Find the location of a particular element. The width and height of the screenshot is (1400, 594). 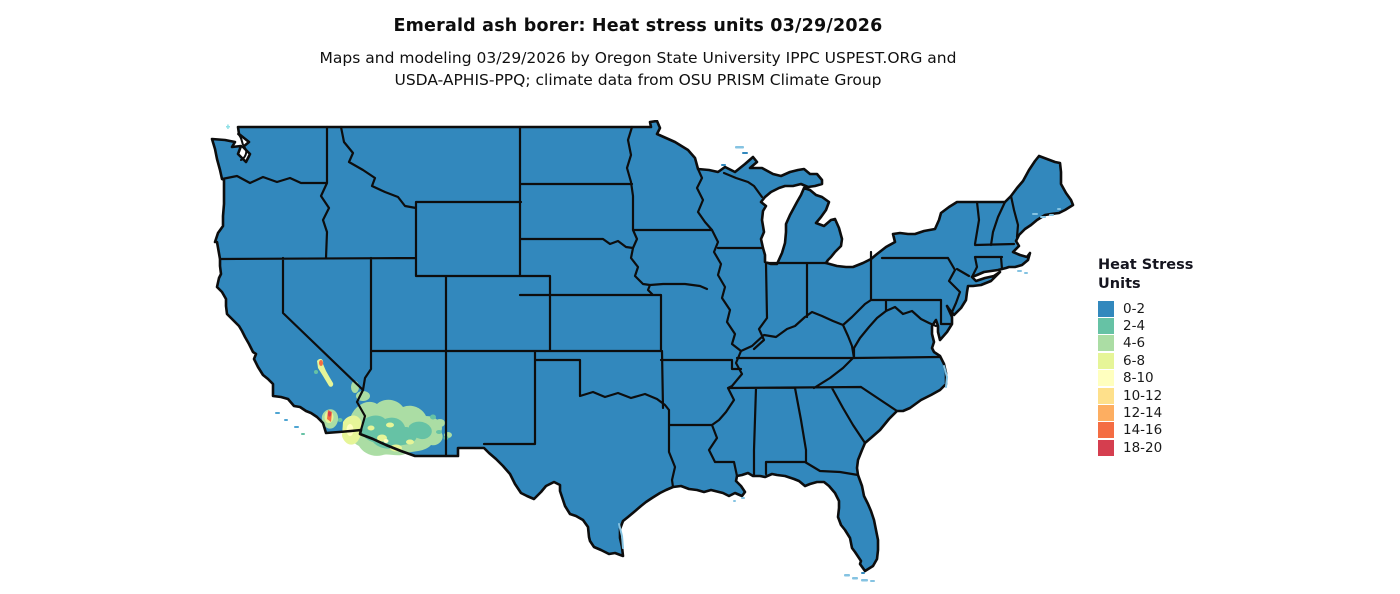

legend-label: 0-2 is located at coordinates (1134, 308).